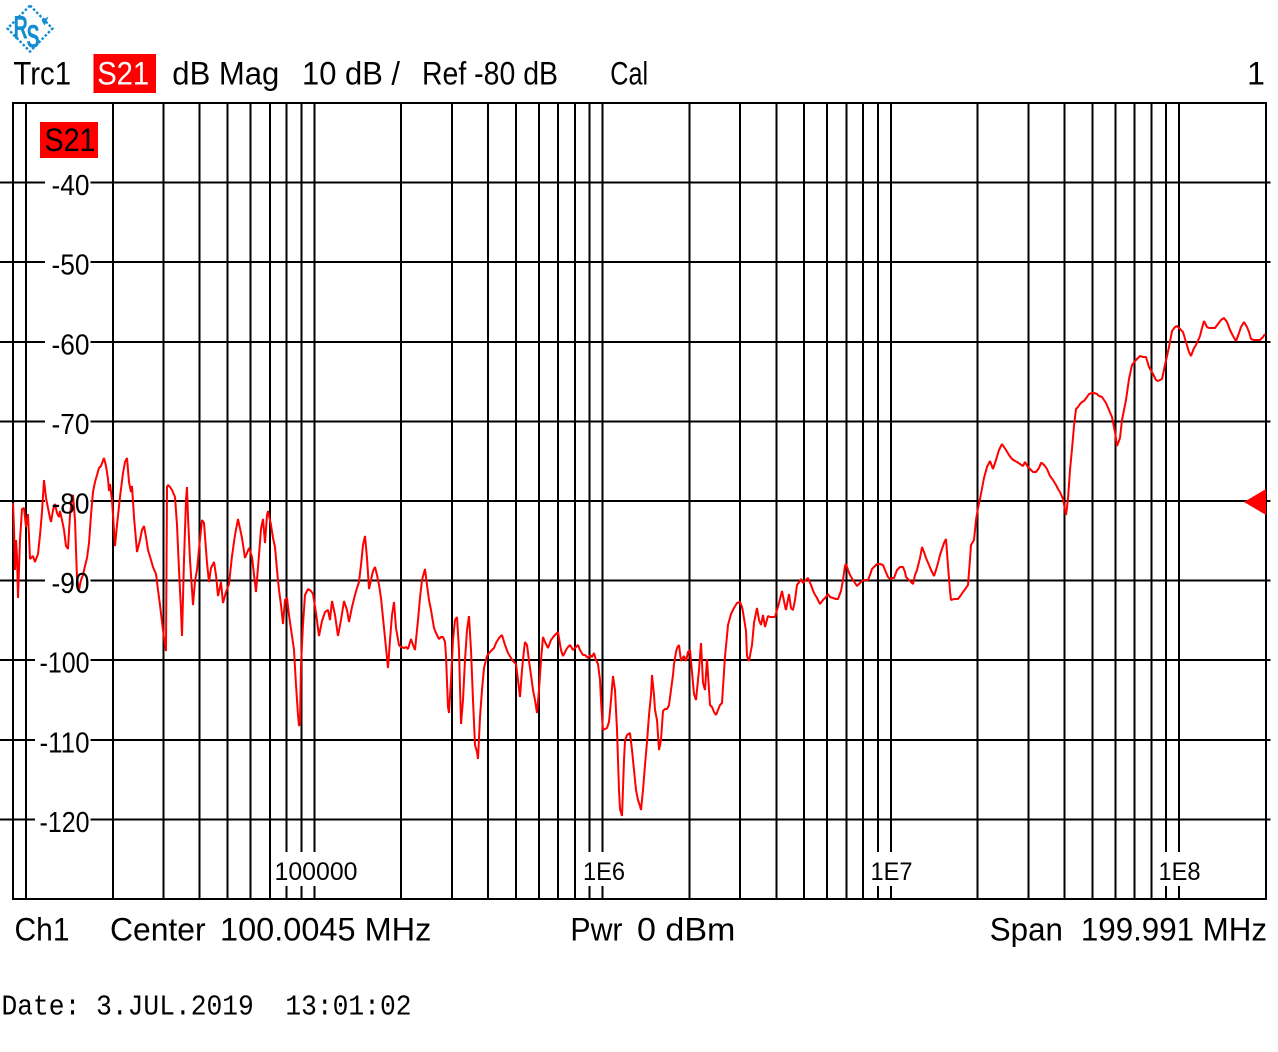 The image size is (1278, 1052). I want to click on svg-text: 1E6, so click(604, 872).